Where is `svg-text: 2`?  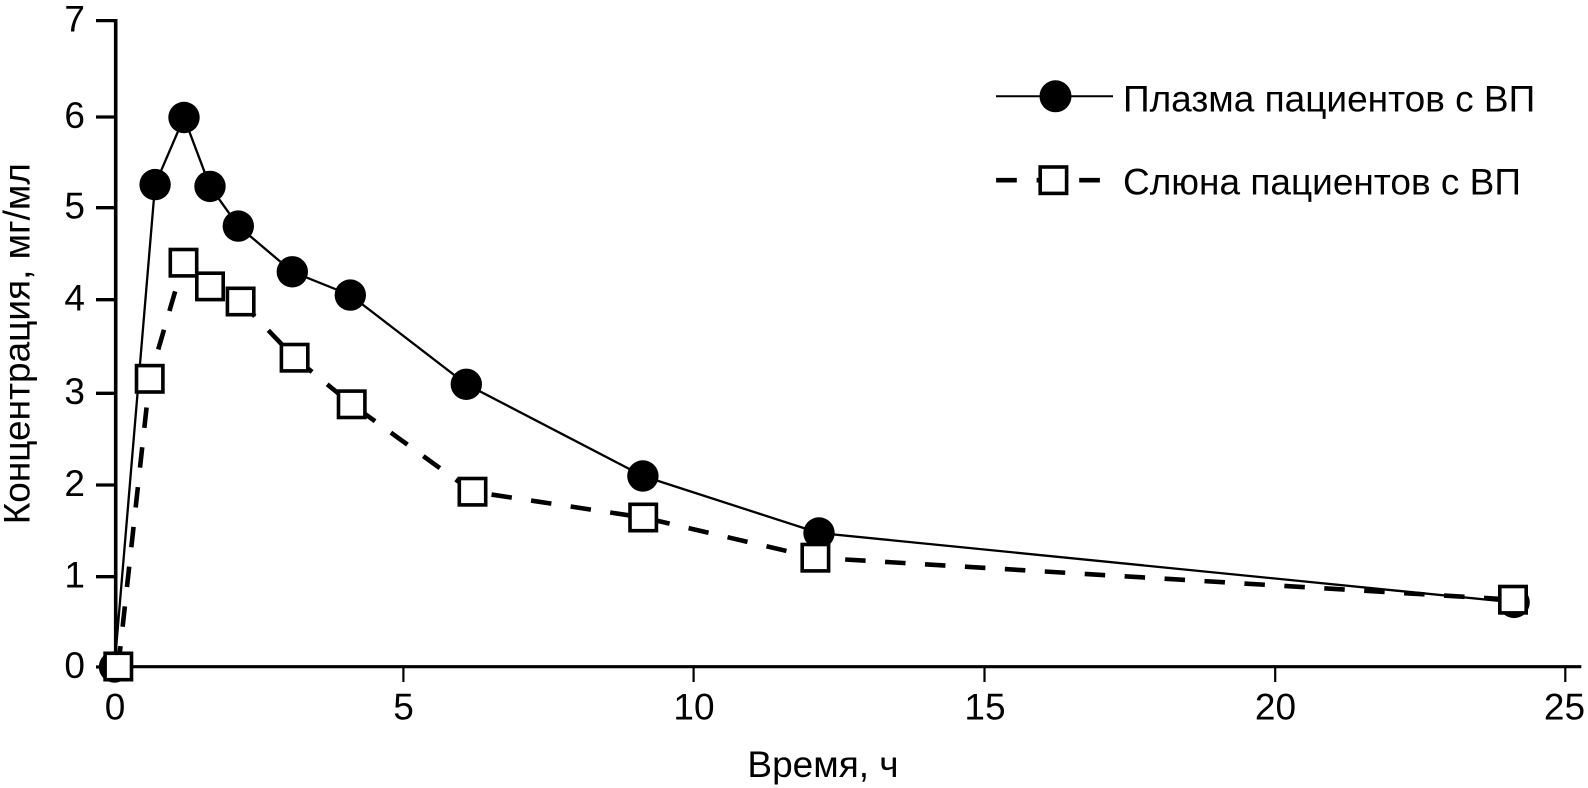
svg-text: 2 is located at coordinates (74, 483).